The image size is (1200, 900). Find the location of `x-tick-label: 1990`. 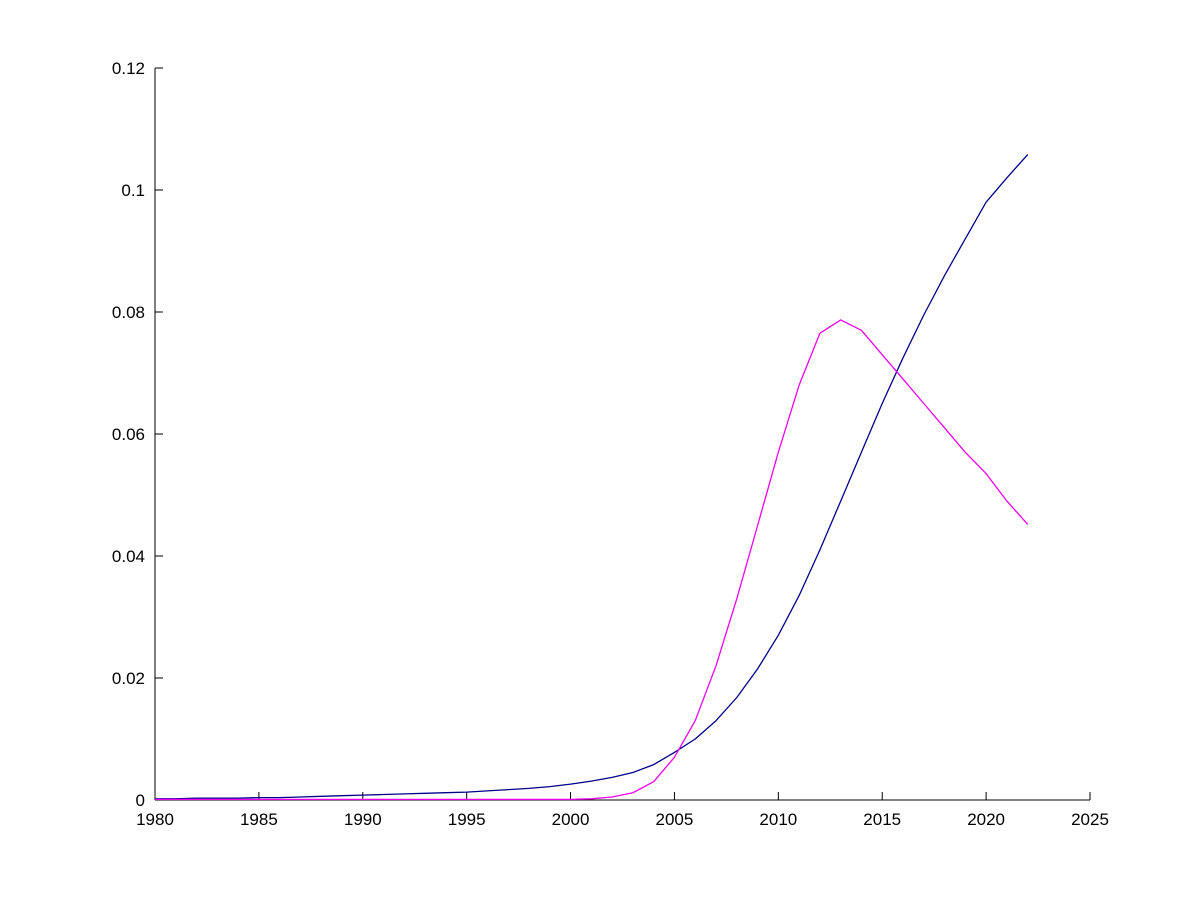

x-tick-label: 1990 is located at coordinates (363, 819).